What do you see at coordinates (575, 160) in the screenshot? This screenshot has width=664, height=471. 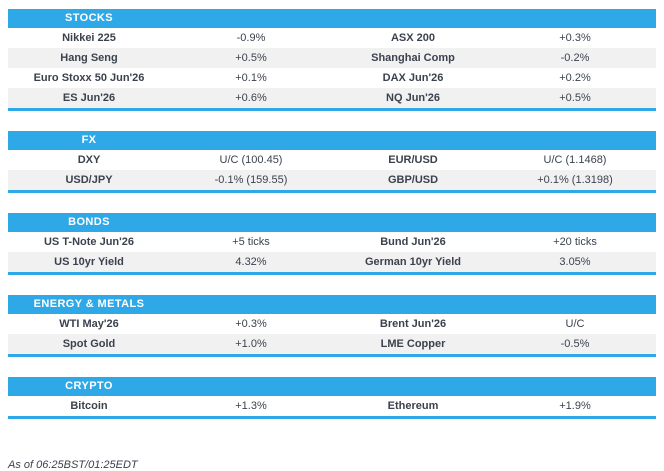 I see `instrument-value: U/C (1.1468)` at bounding box center [575, 160].